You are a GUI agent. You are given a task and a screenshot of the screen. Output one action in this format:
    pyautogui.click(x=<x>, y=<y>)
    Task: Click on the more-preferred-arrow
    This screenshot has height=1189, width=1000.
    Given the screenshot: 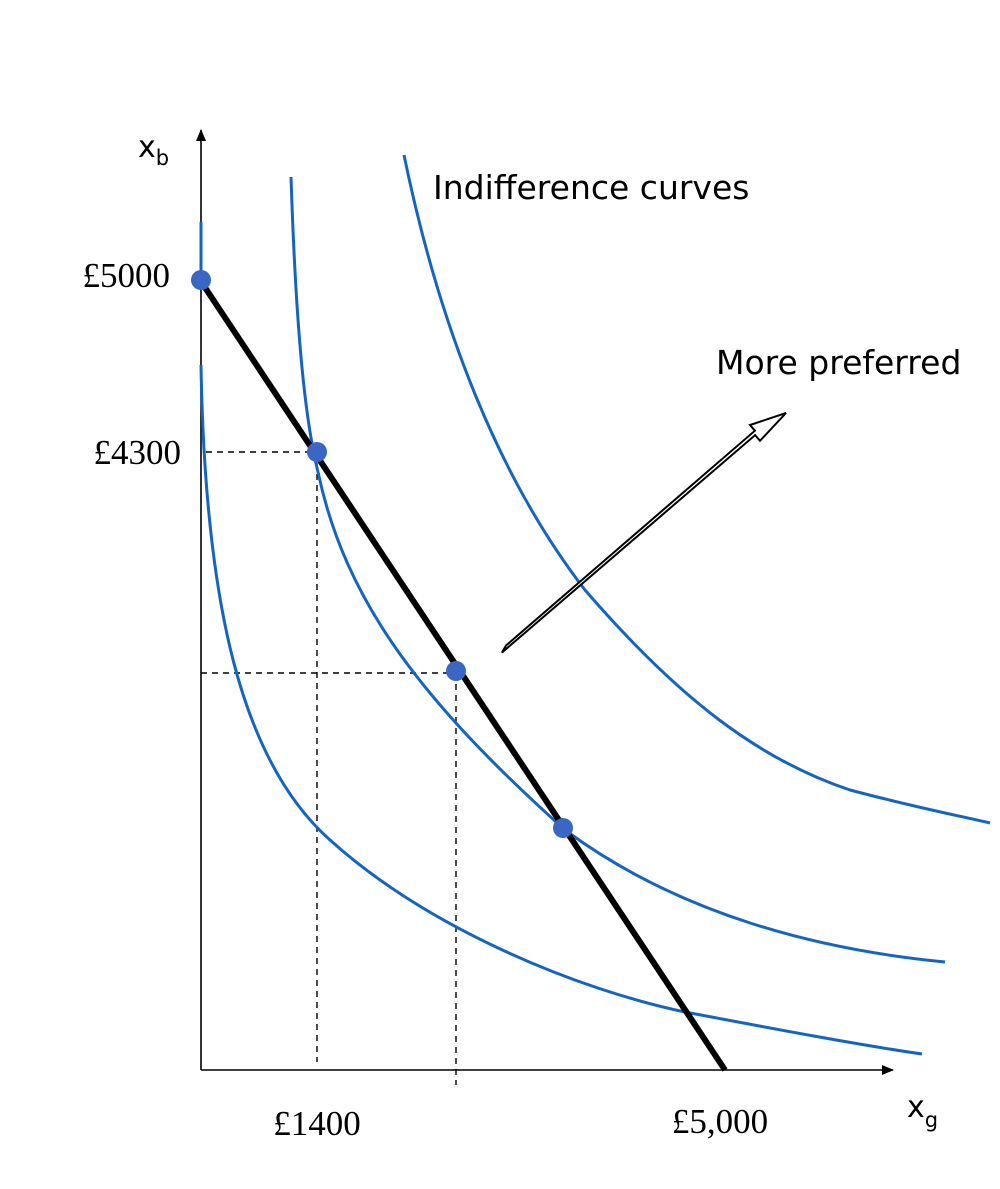 What is the action you would take?
    pyautogui.click(x=644, y=533)
    